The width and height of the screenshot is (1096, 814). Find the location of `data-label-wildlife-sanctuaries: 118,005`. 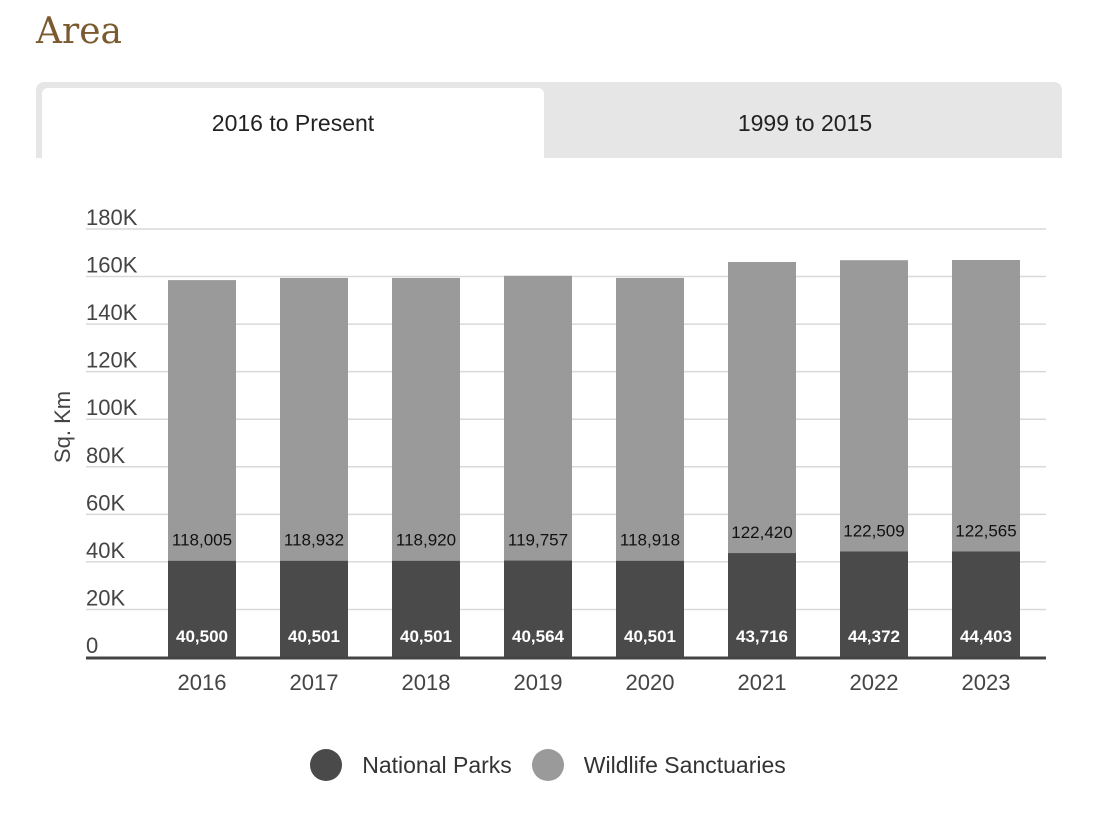

data-label-wildlife-sanctuaries: 118,005 is located at coordinates (202, 540).